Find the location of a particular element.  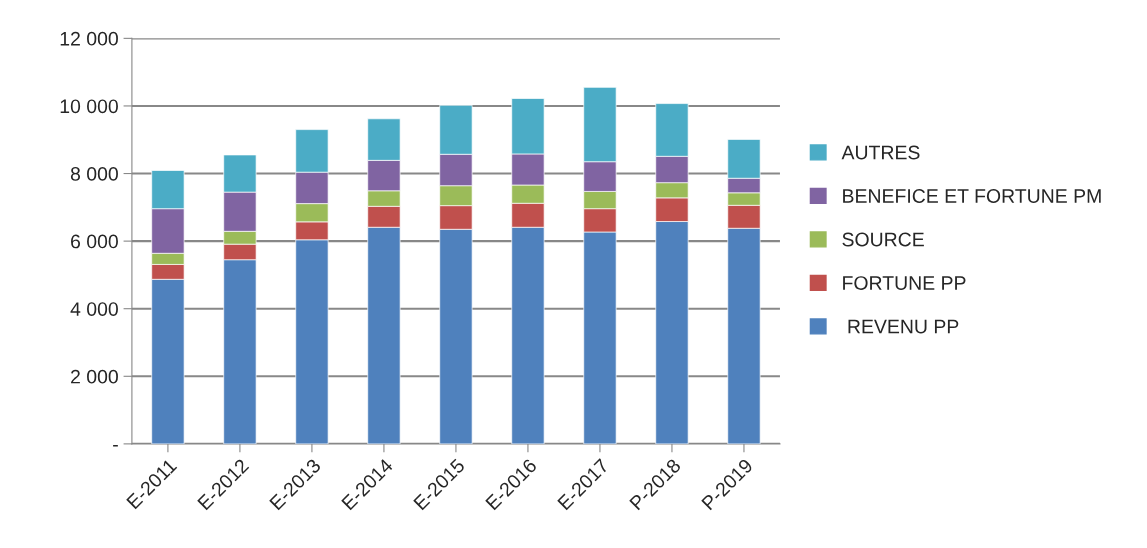

y-tick-label: 10 000 is located at coordinates (89, 106).